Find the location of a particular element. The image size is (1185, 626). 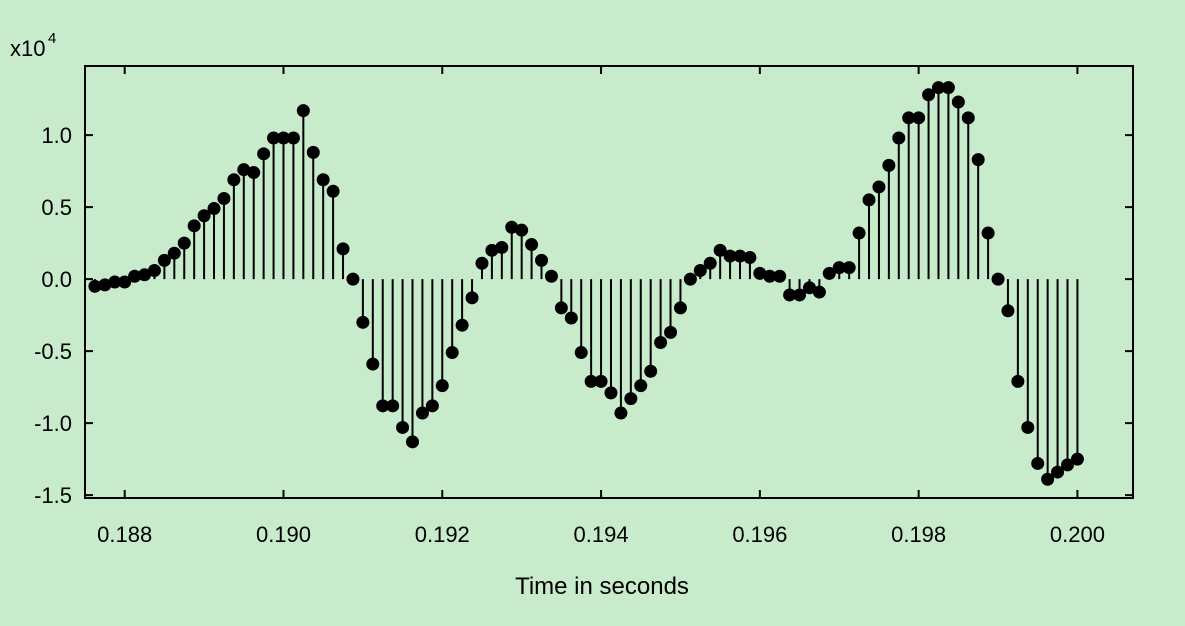

y-tick-label: 1.0 is located at coordinates (56, 135).